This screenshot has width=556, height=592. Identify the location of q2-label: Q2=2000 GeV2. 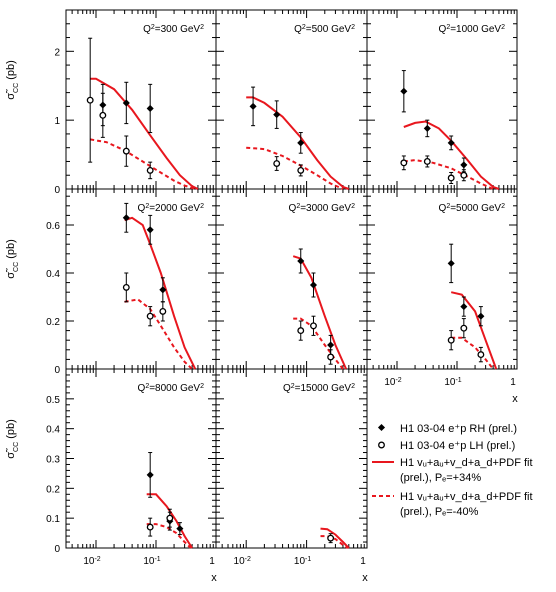
(171, 209).